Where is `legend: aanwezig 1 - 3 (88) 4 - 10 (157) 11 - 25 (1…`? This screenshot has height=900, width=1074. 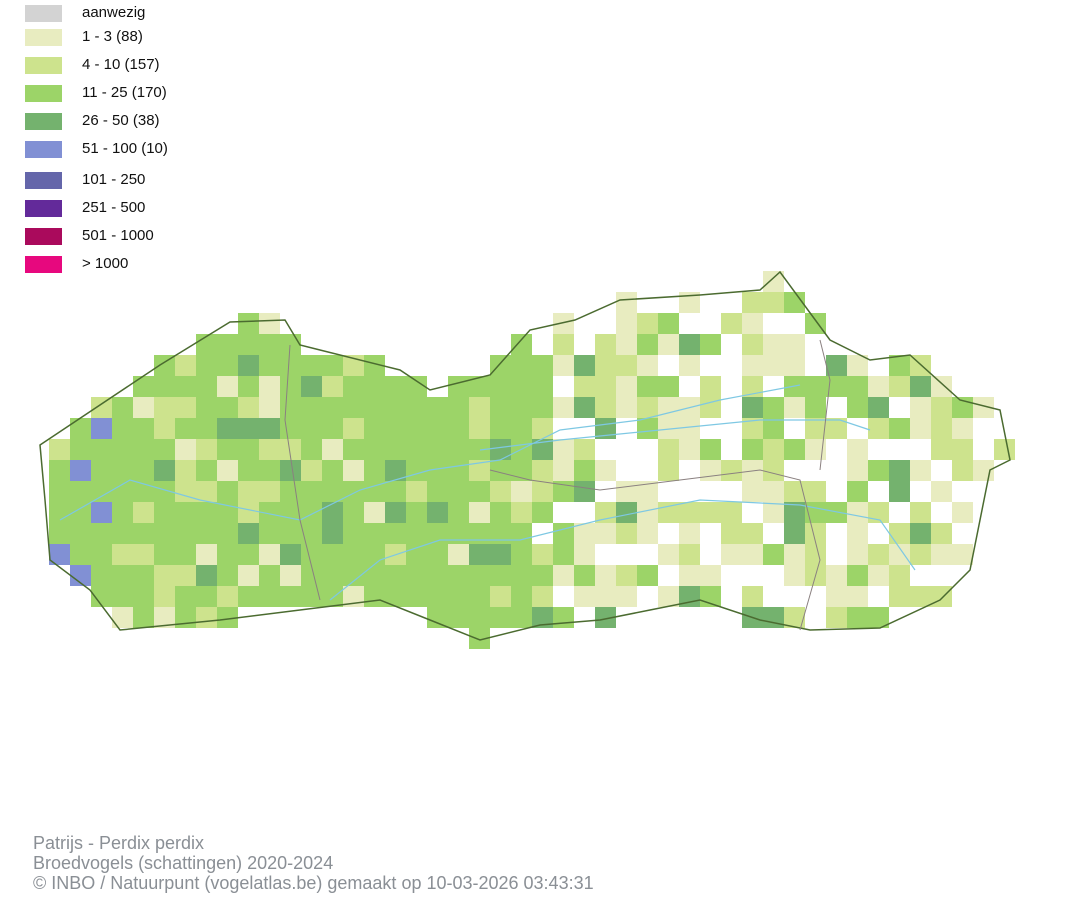 legend: aanwezig 1 - 3 (88) 4 - 10 (157) 11 - 25 (1… is located at coordinates (96, 138).